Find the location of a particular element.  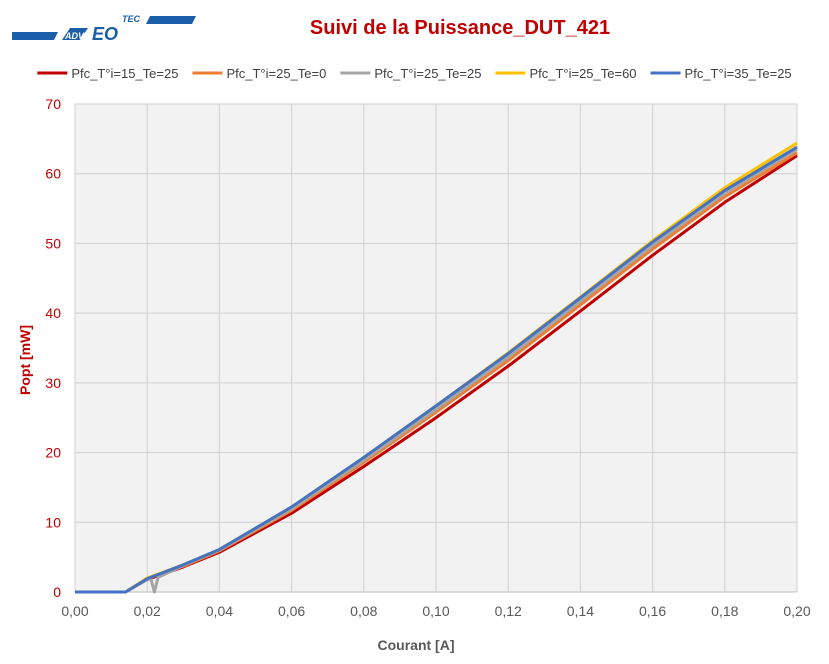

y-axis-label: Popt [mW] is located at coordinates (25, 360).